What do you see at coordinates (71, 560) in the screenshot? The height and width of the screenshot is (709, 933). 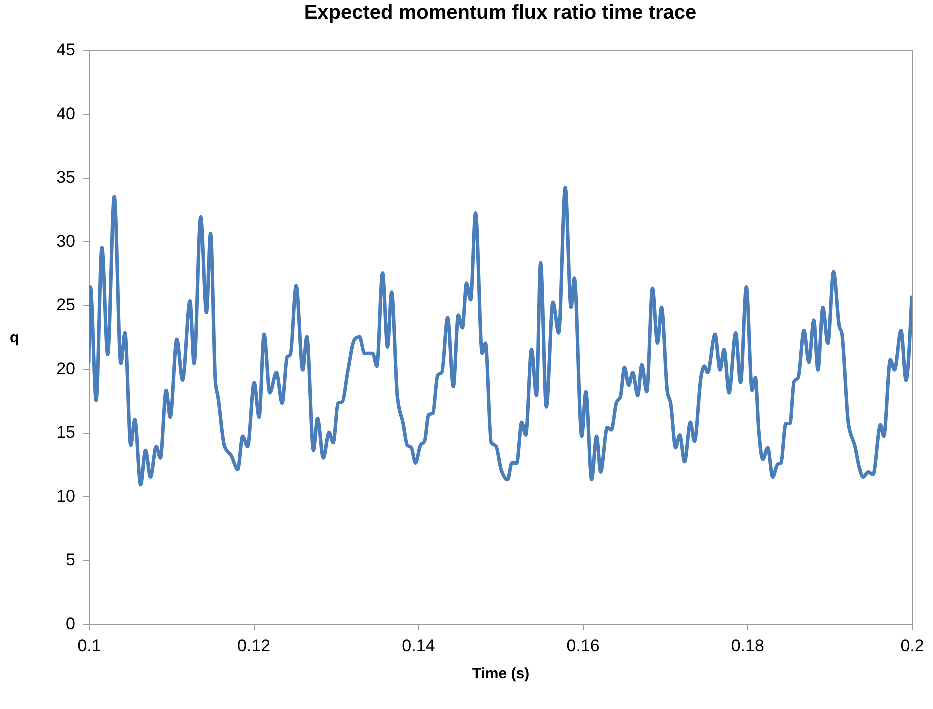 I see `y-tick-label: 5` at bounding box center [71, 560].